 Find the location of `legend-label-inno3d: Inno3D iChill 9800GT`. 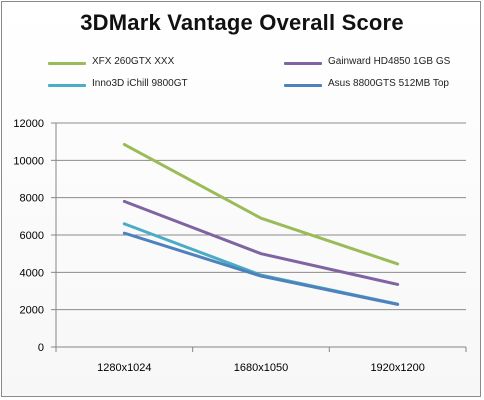

legend-label-inno3d: Inno3D iChill 9800GT is located at coordinates (140, 83).